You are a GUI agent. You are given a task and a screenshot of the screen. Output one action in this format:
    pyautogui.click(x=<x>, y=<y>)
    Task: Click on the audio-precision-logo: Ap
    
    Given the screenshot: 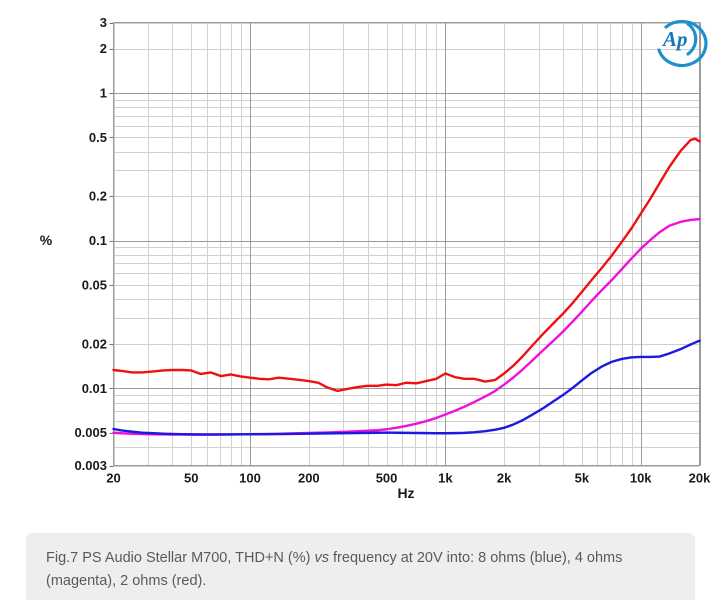 What is the action you would take?
    pyautogui.click(x=682, y=43)
    